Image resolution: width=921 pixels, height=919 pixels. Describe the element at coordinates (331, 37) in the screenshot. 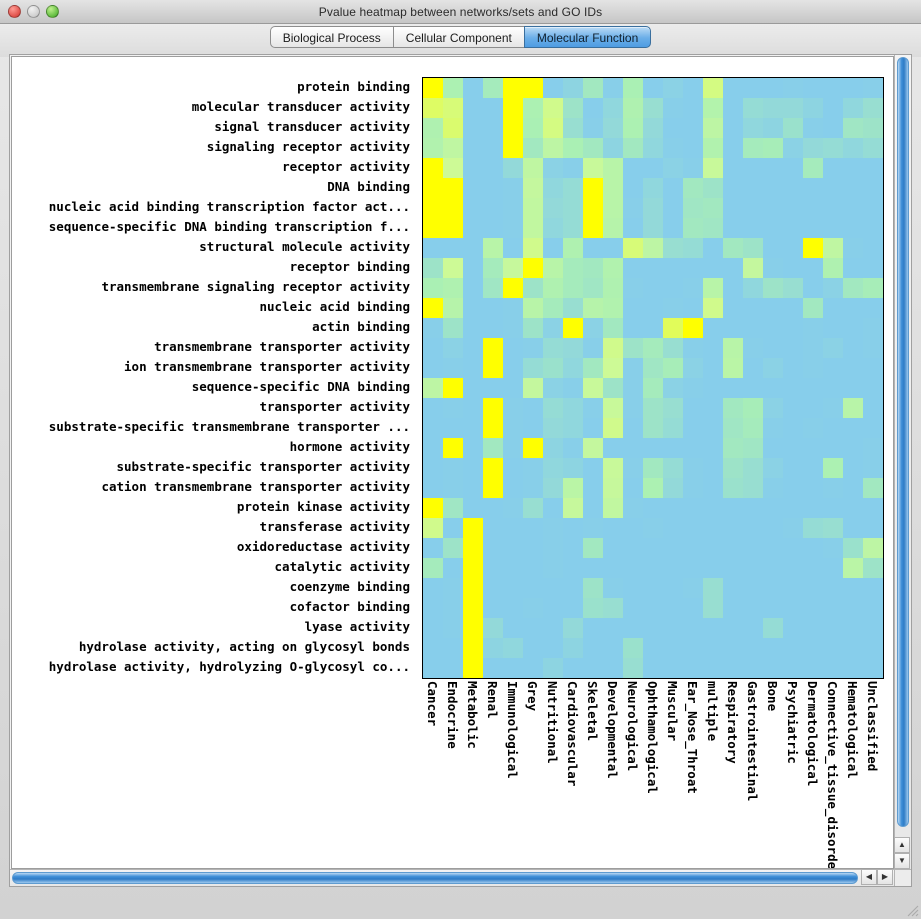

I see `tab-biological-process: Biological Process` at that location.